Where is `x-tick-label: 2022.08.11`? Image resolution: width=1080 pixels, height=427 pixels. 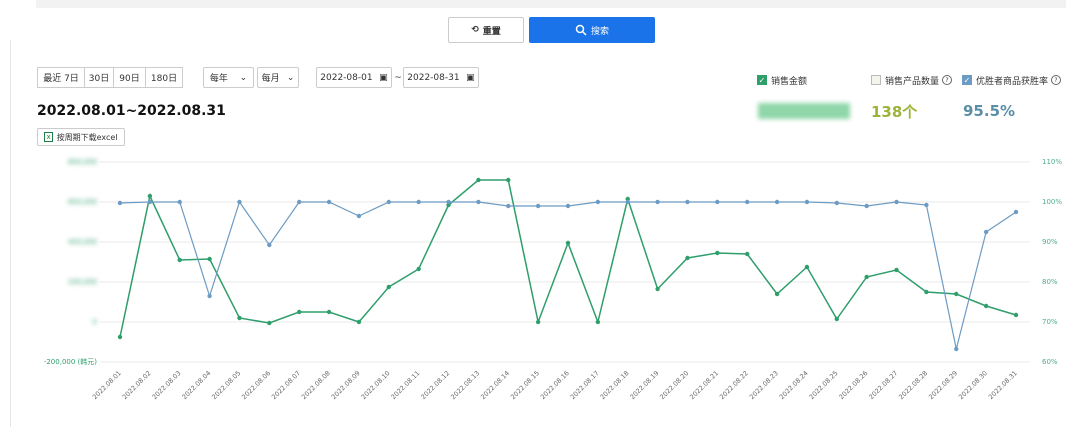
x-tick-label: 2022.08.11 is located at coordinates (406, 385).